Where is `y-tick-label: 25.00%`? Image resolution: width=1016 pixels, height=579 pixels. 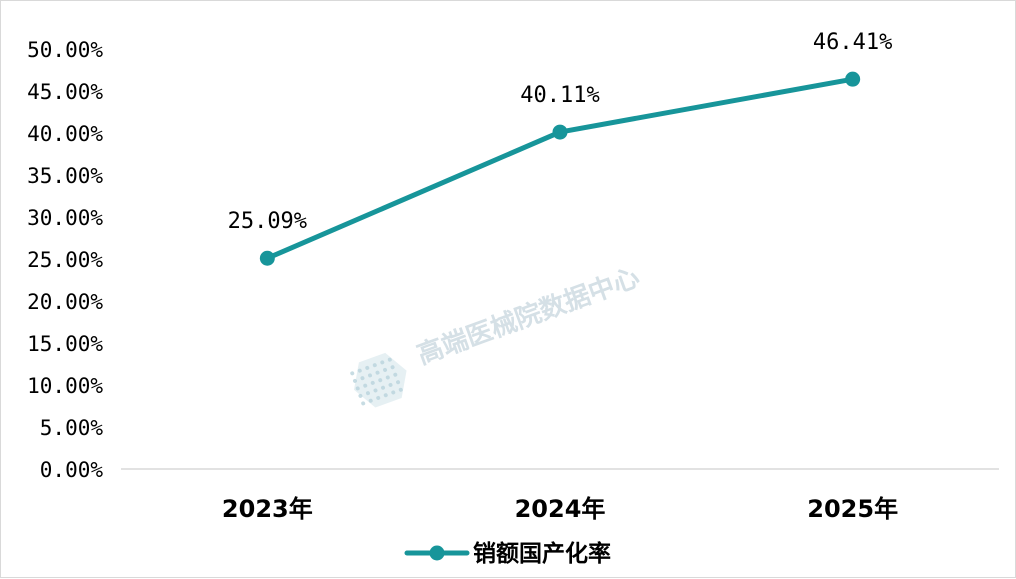 y-tick-label: 25.00% is located at coordinates (65, 260).